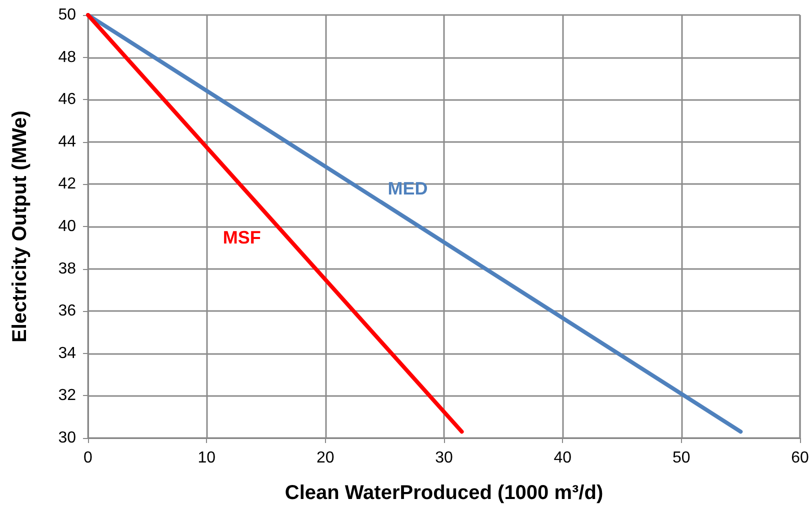 The height and width of the screenshot is (517, 812). What do you see at coordinates (67, 269) in the screenshot?
I see `y-tick-label: 38` at bounding box center [67, 269].